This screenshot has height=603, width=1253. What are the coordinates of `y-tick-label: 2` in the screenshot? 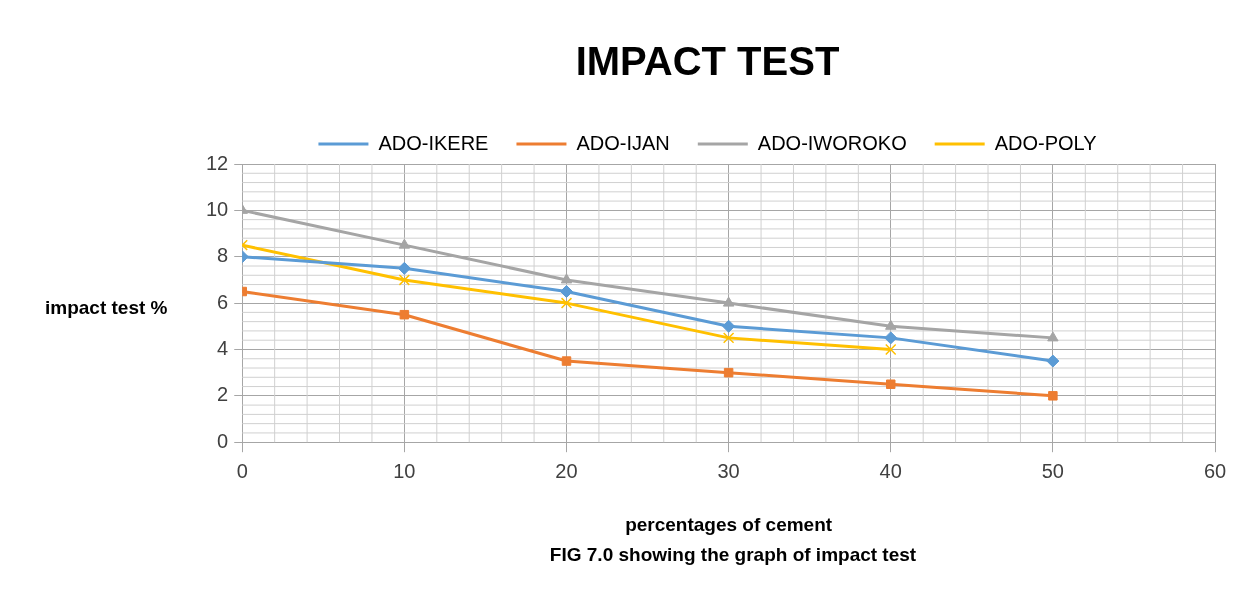 It's located at (223, 394).